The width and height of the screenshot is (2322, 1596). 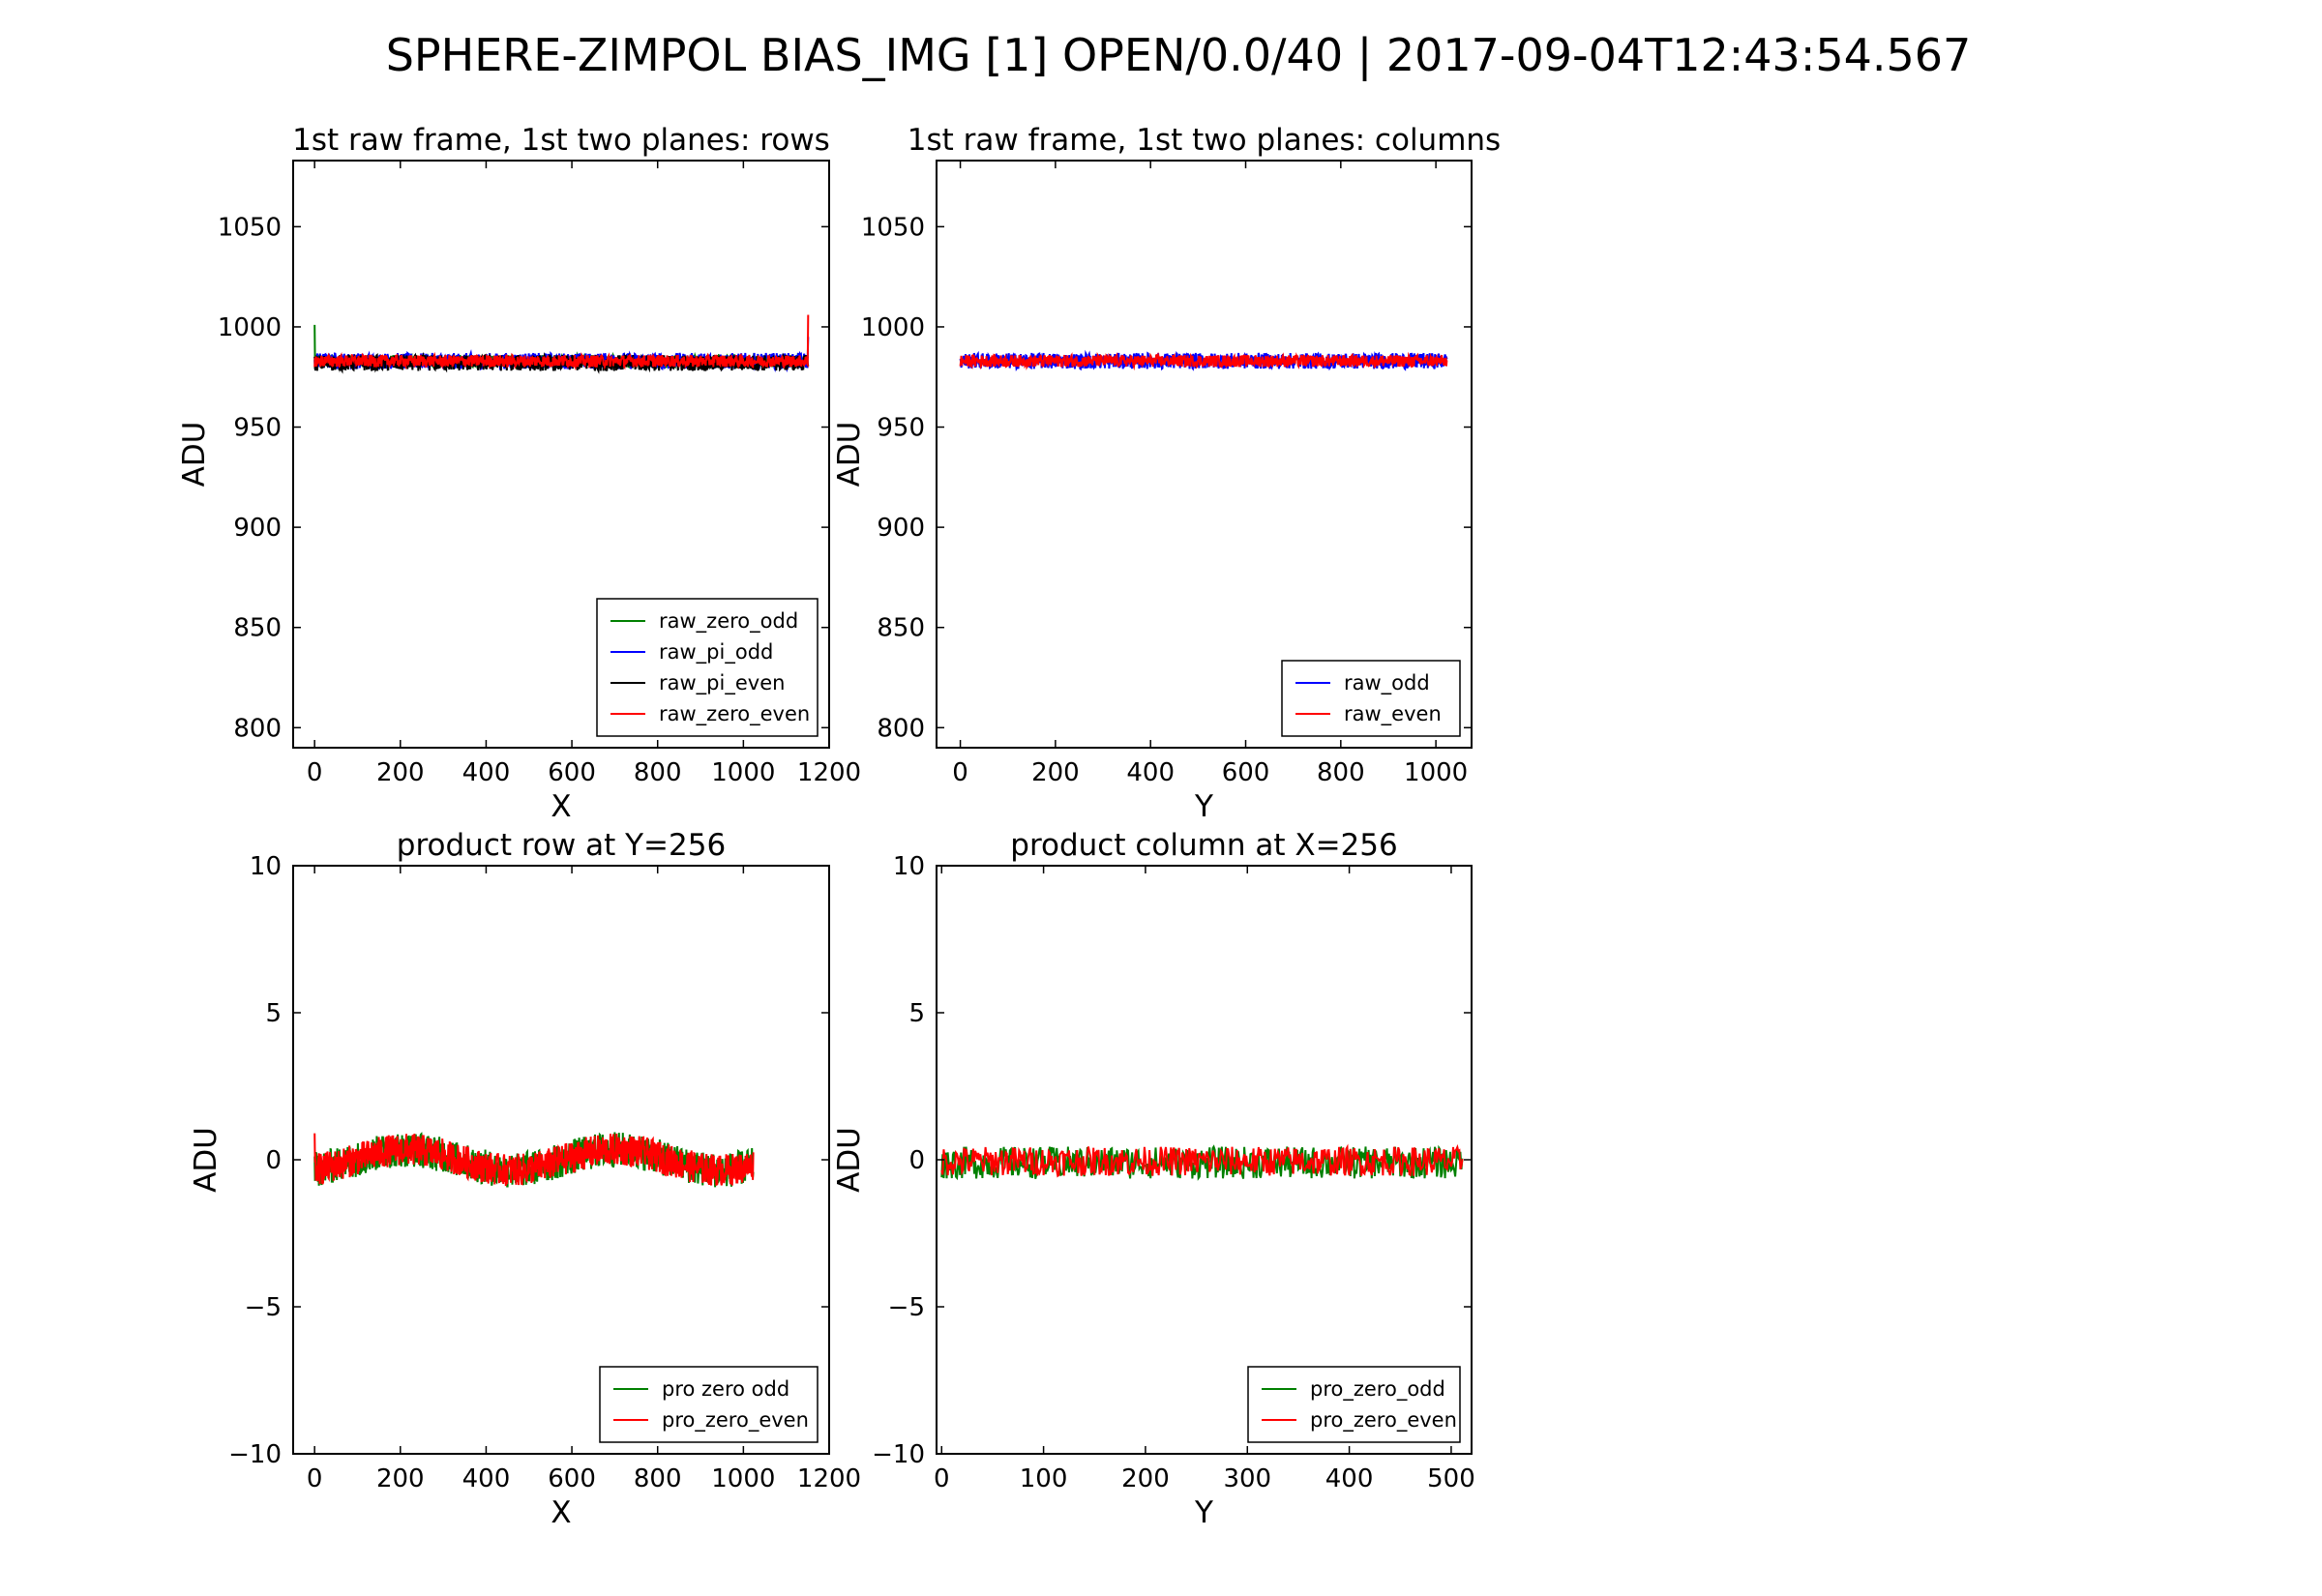 What do you see at coordinates (561, 845) in the screenshot?
I see `chart-title: product row at Y=256` at bounding box center [561, 845].